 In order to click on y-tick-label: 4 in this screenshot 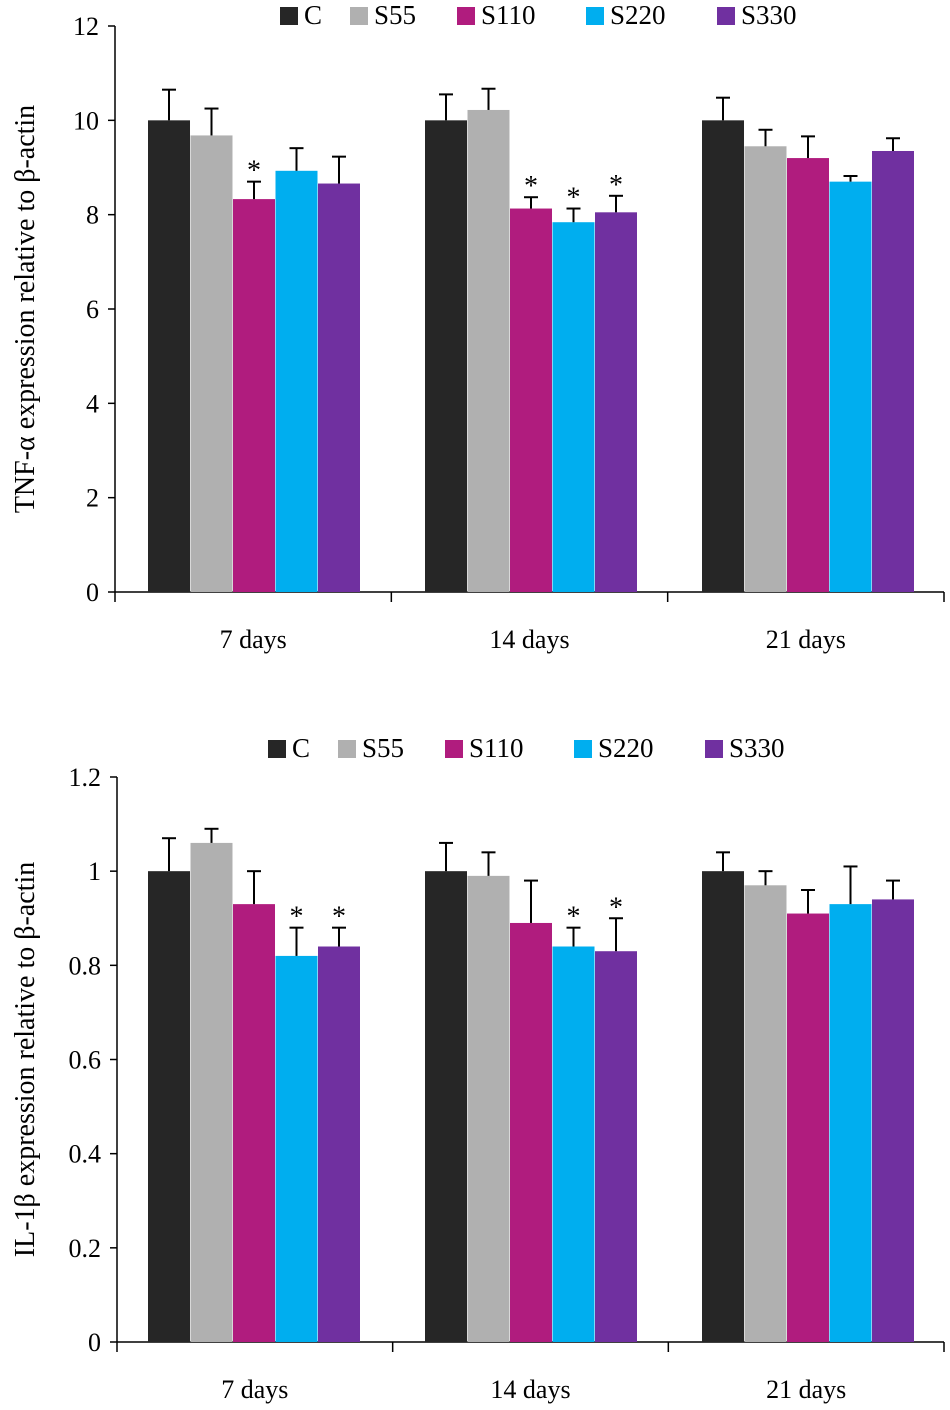, I will do `click(92, 403)`.